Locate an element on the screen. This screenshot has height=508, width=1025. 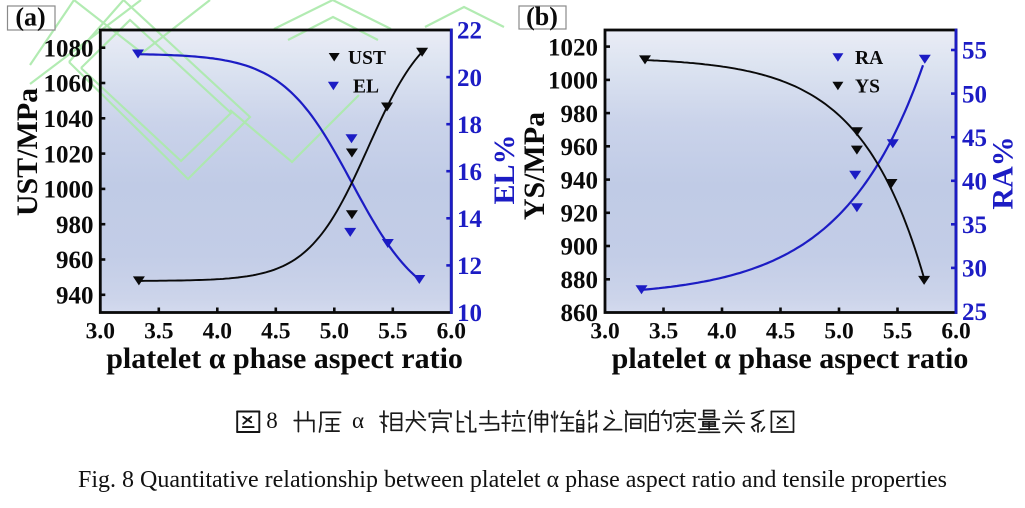
svg-text: 860 is located at coordinates (580, 313).